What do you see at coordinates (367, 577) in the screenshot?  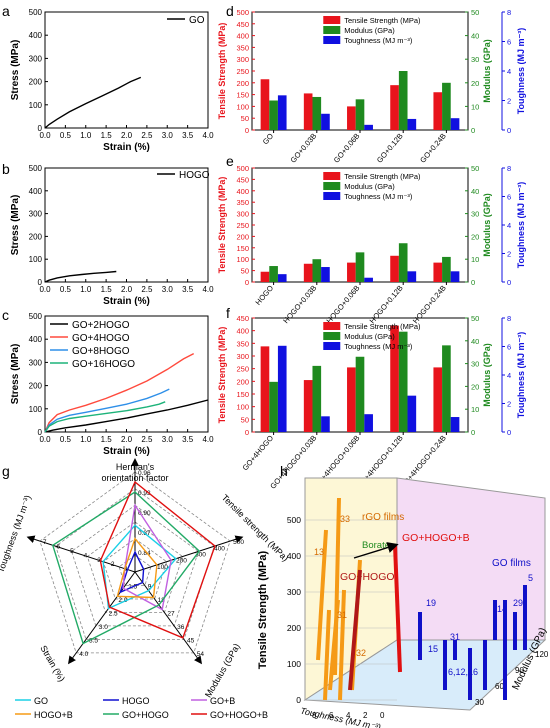 I see `annotation-gohogo: GO+HOGO` at bounding box center [367, 577].